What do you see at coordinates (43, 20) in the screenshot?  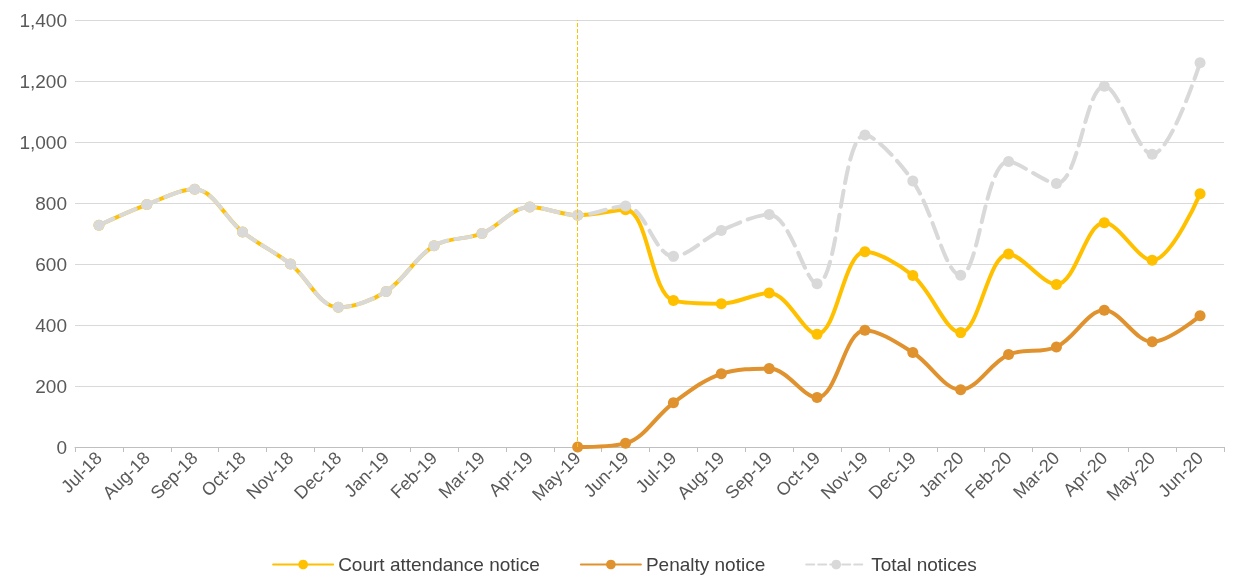 I see `y-tick-label: 1,400` at bounding box center [43, 20].